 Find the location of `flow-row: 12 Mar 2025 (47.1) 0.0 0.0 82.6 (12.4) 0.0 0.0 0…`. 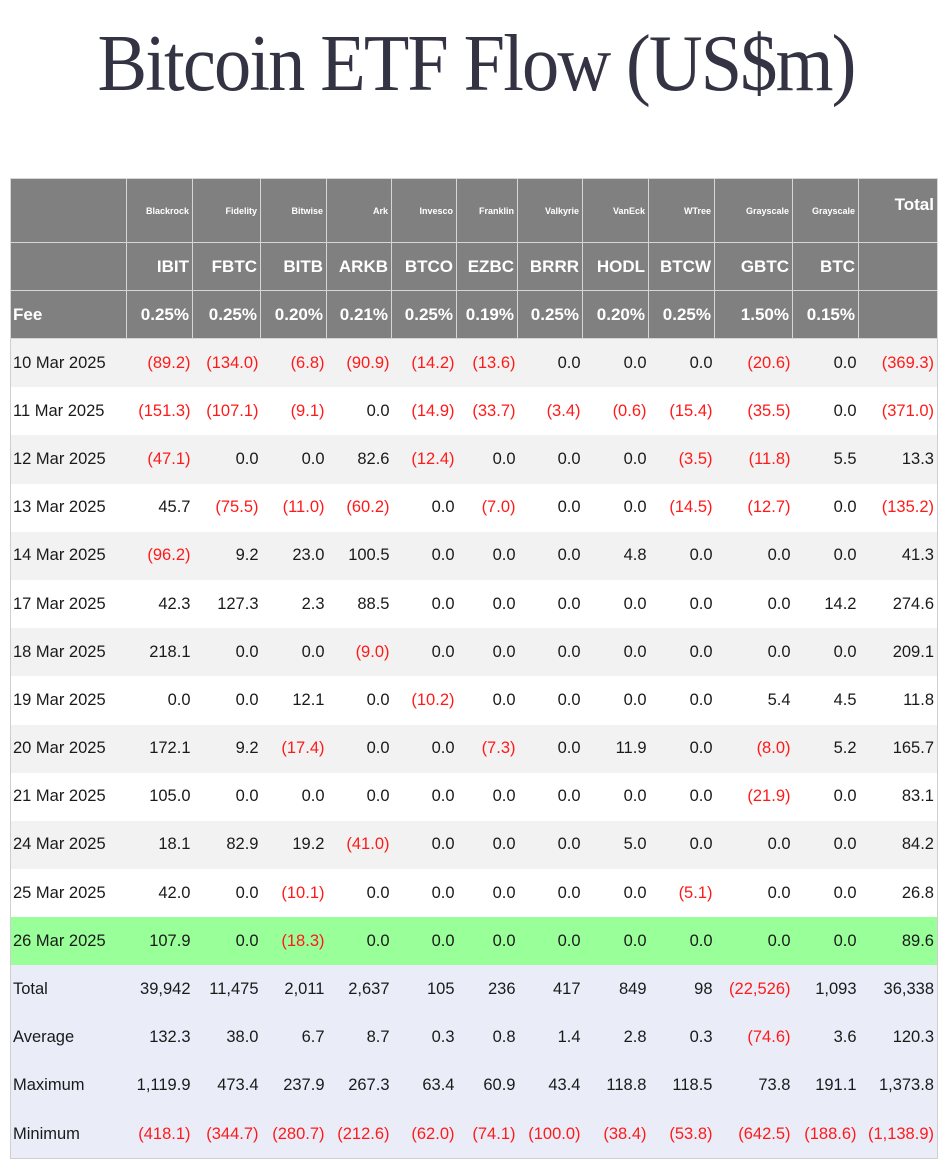

flow-row: 12 Mar 2025 (47.1) 0.0 0.0 82.6 (12.4) 0.0 0.0 0… is located at coordinates (474, 459).